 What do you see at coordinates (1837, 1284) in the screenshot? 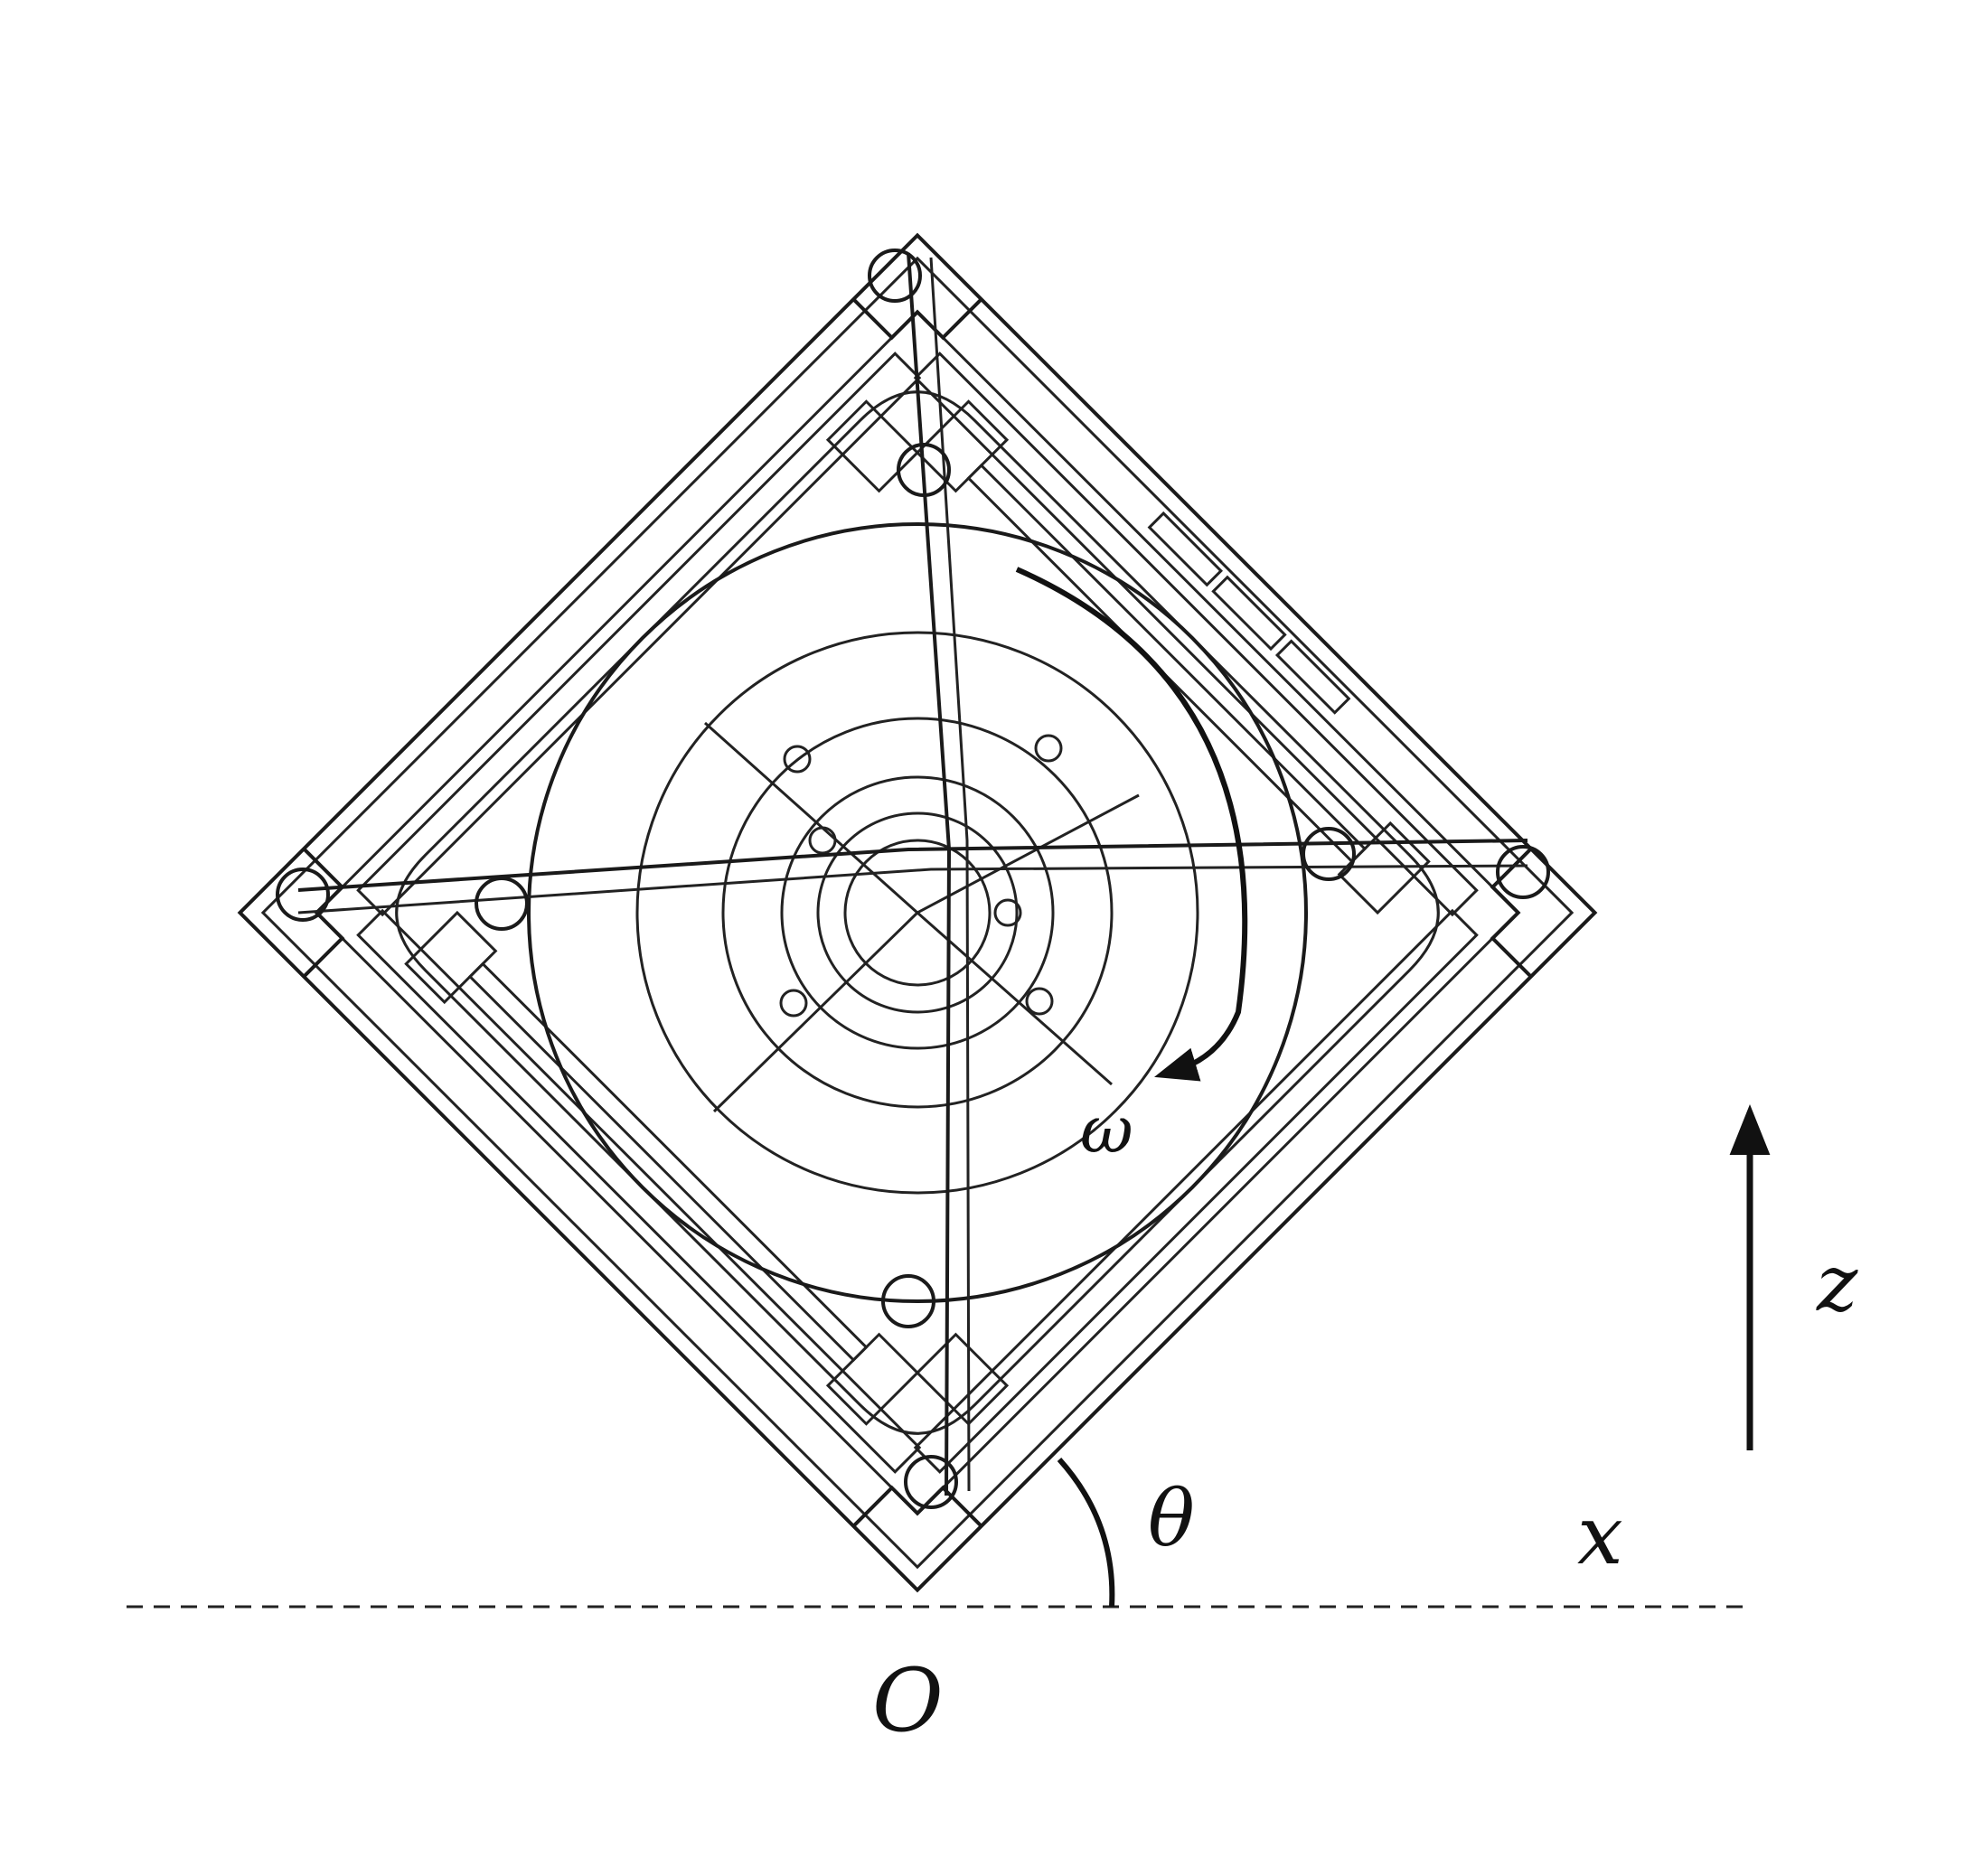
I see `z-label: z` at bounding box center [1837, 1284].